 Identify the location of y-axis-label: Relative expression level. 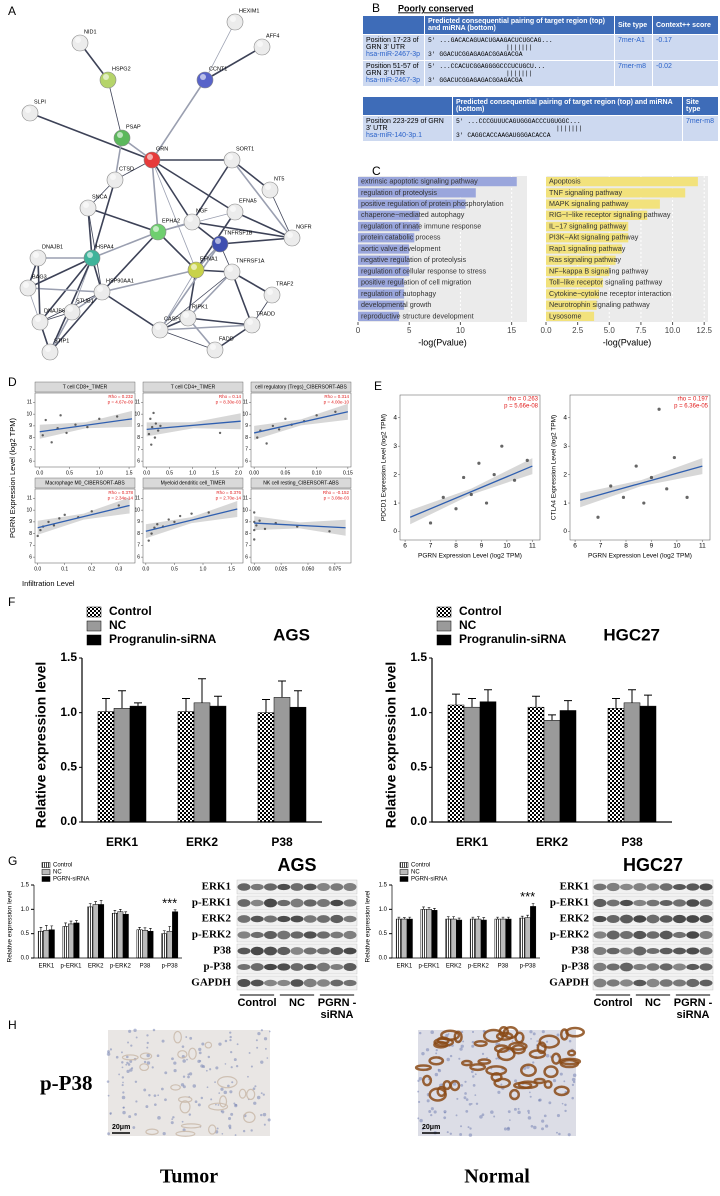
(10, 926).